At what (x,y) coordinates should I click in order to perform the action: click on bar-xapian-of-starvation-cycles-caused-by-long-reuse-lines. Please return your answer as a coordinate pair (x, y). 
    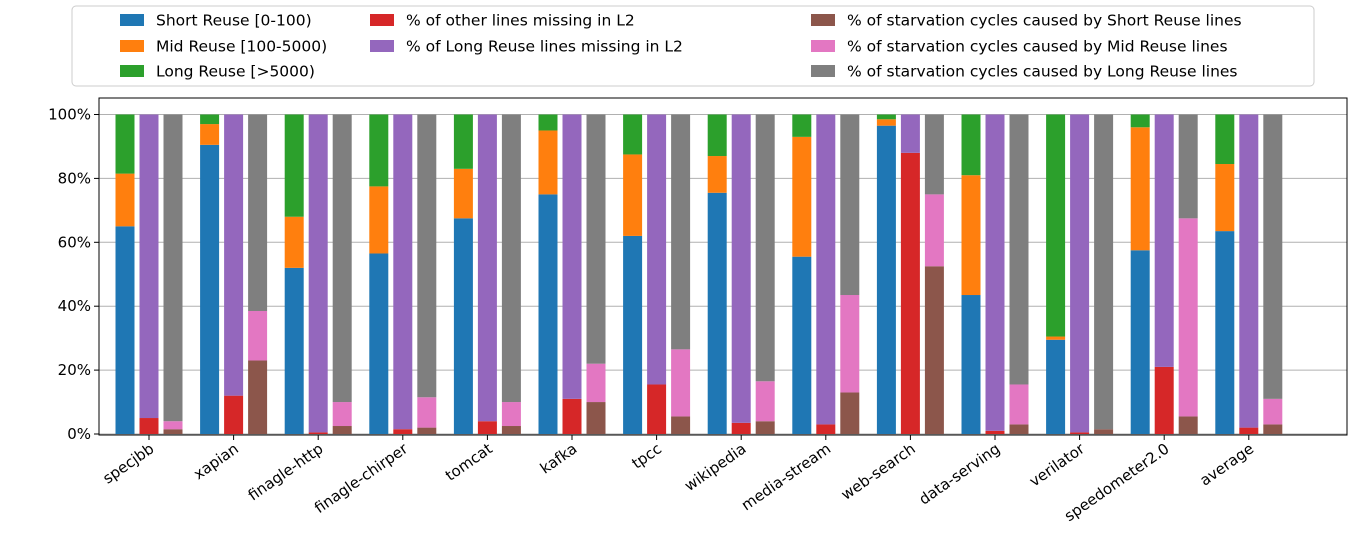
    Looking at the image, I should click on (258, 212).